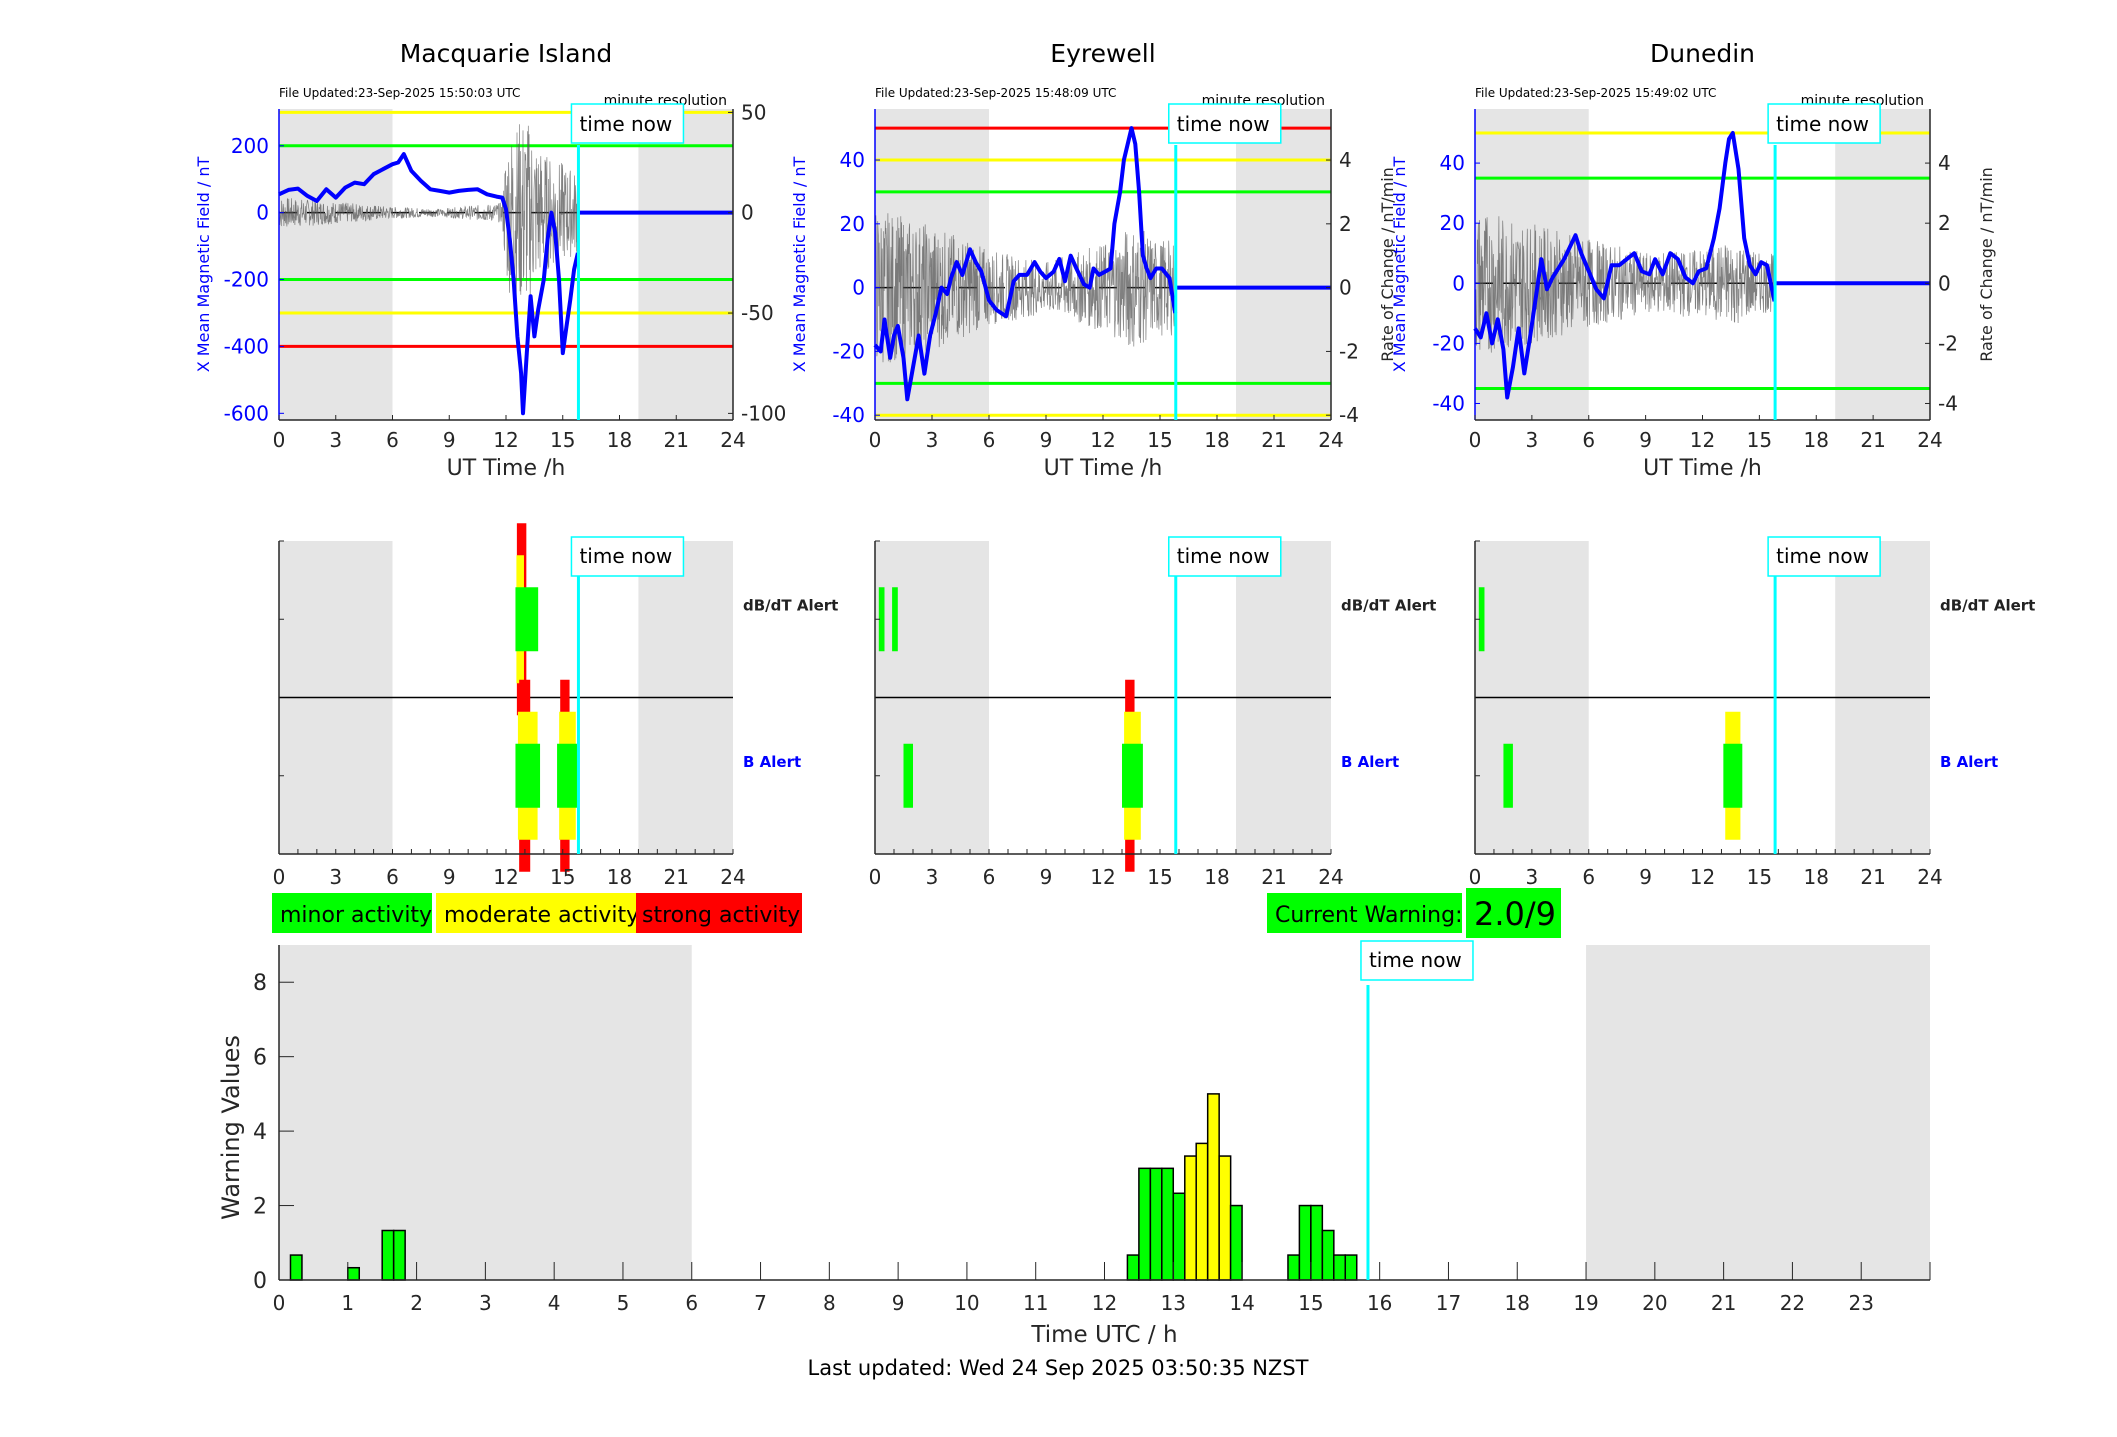 The image size is (2117, 1437). What do you see at coordinates (1349, 415) in the screenshot?
I see `right-tick-label: -4` at bounding box center [1349, 415].